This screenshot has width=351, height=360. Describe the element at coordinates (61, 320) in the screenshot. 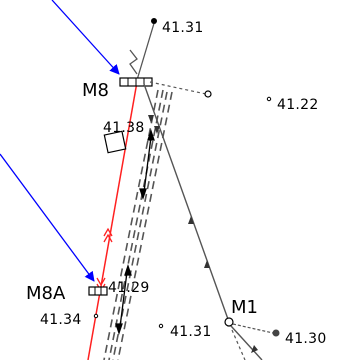

I see `elevation-label: 41.34` at that location.